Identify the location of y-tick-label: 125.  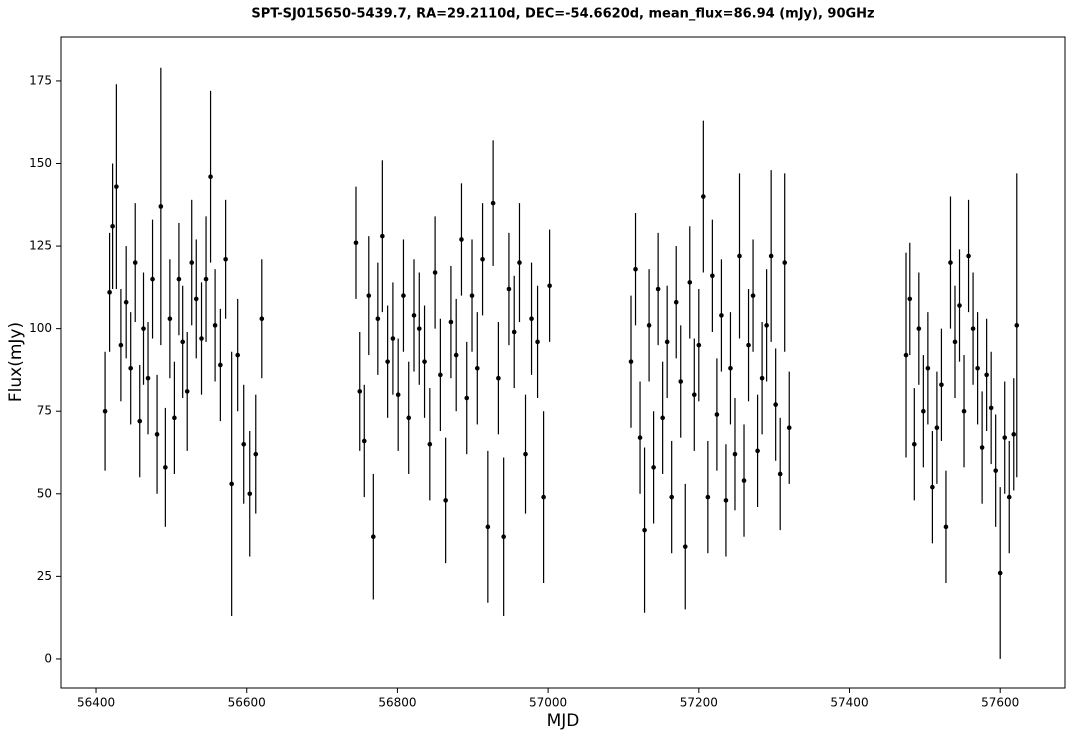
(40, 246).